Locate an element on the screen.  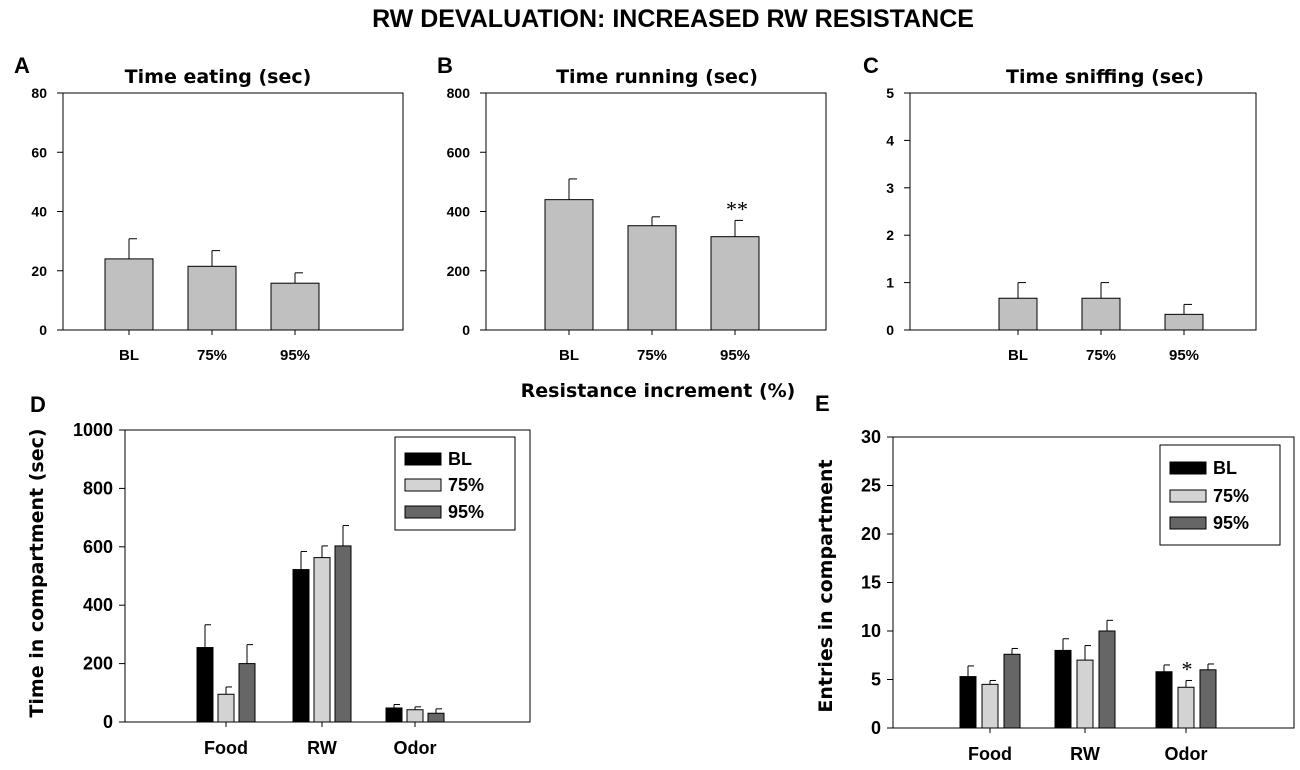
y-tick-label: 25 is located at coordinates (871, 486).